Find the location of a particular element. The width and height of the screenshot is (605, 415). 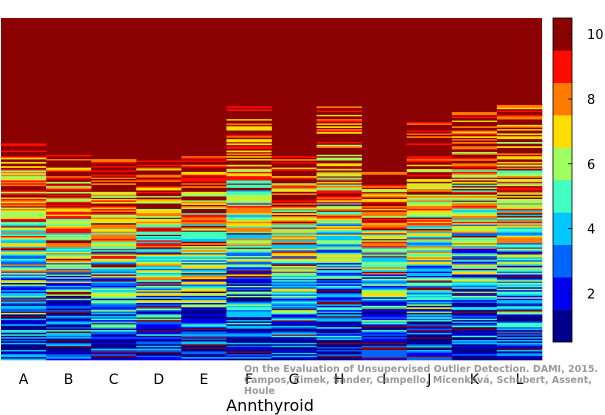

heatmap-column-K is located at coordinates (474, 235).